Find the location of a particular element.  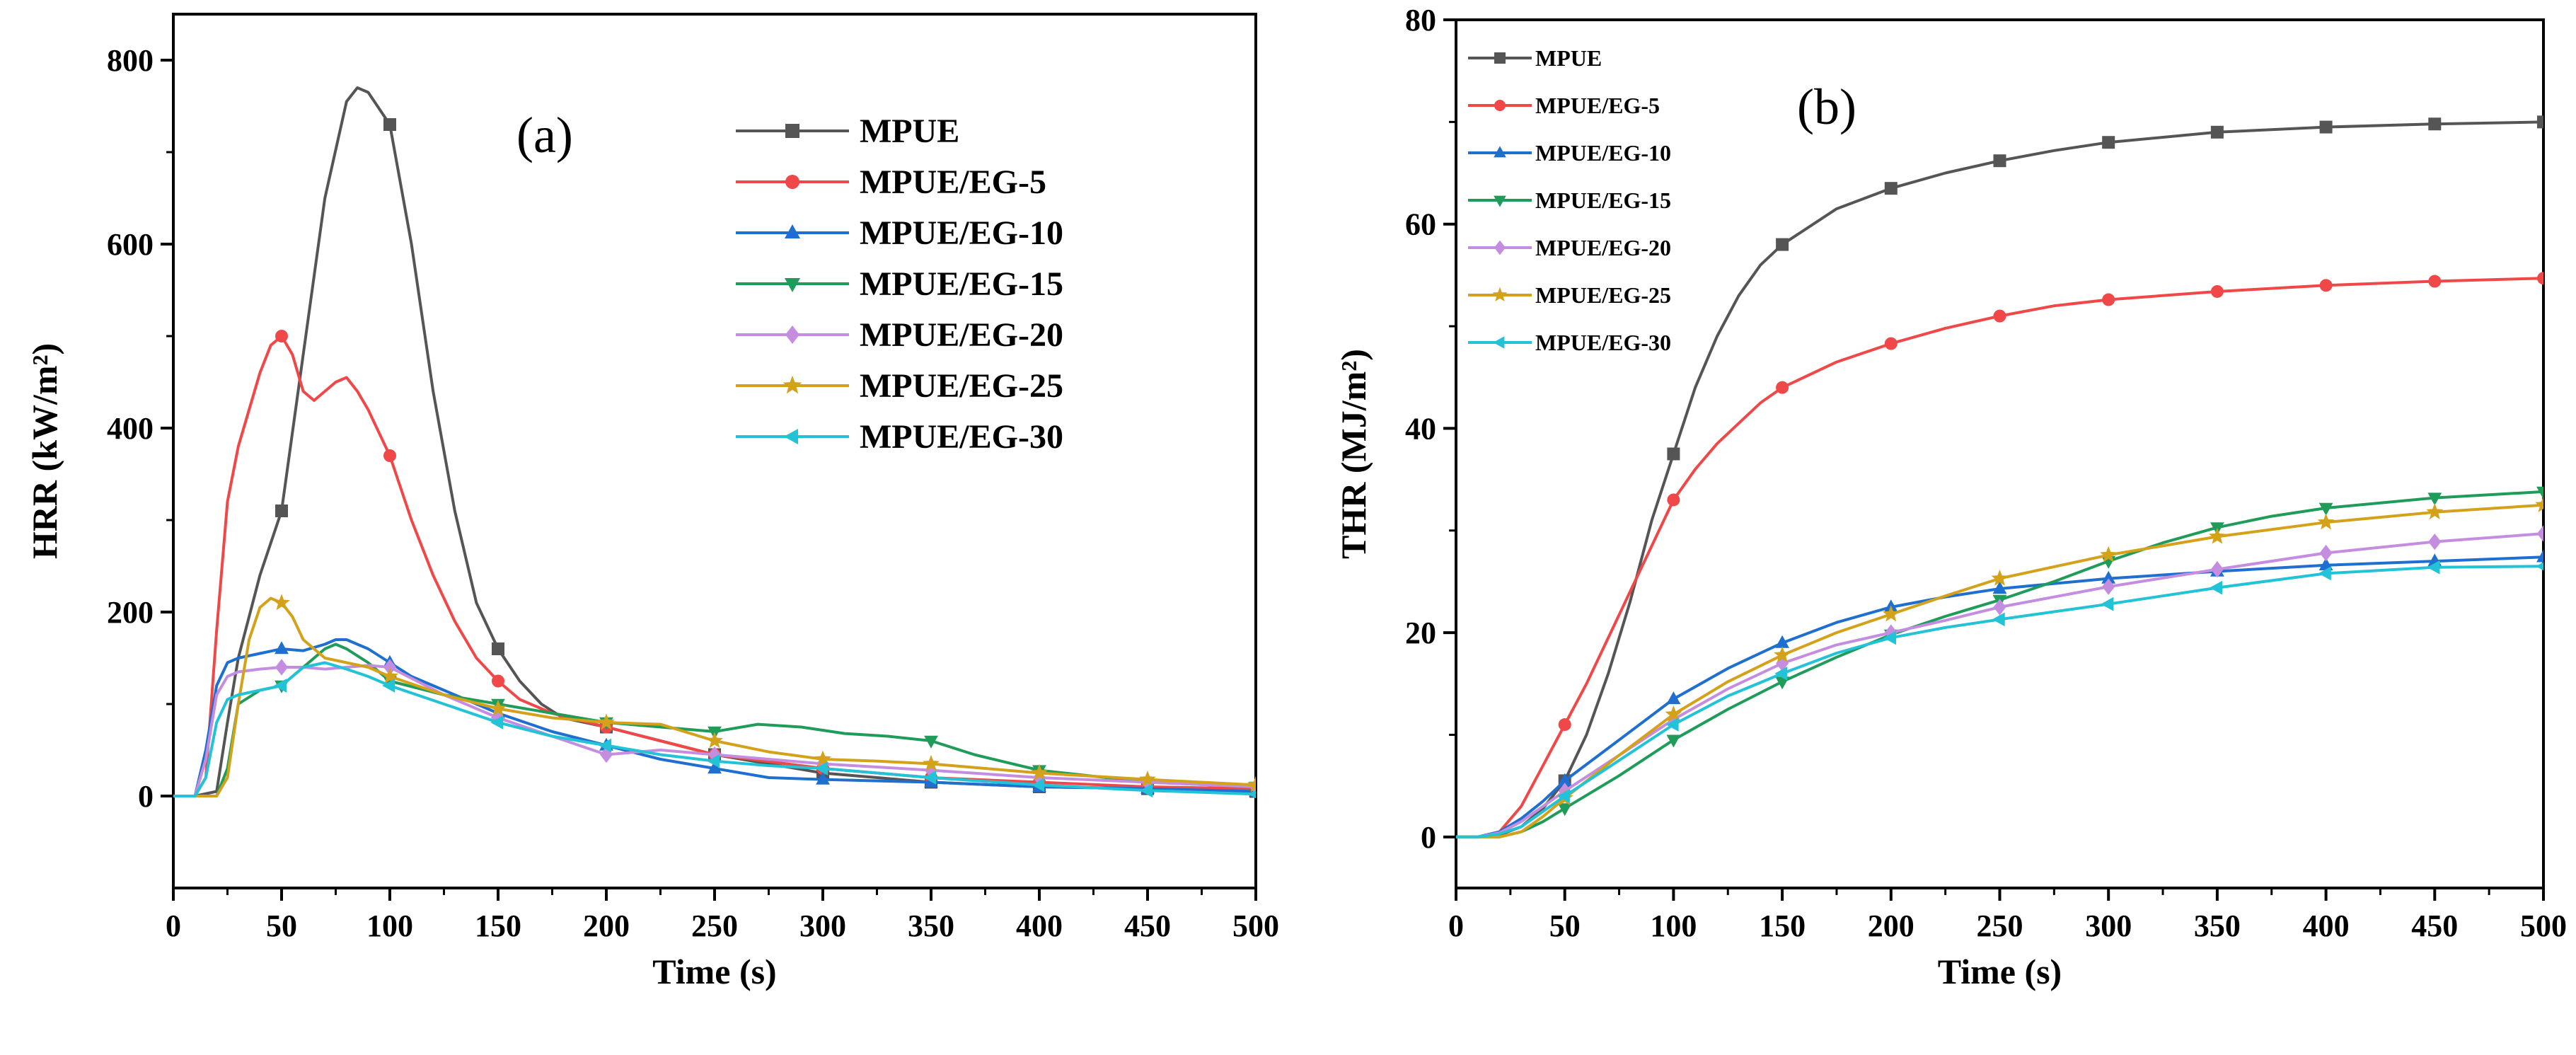

legend-item: MPUE/EG-15 is located at coordinates (1569, 200).